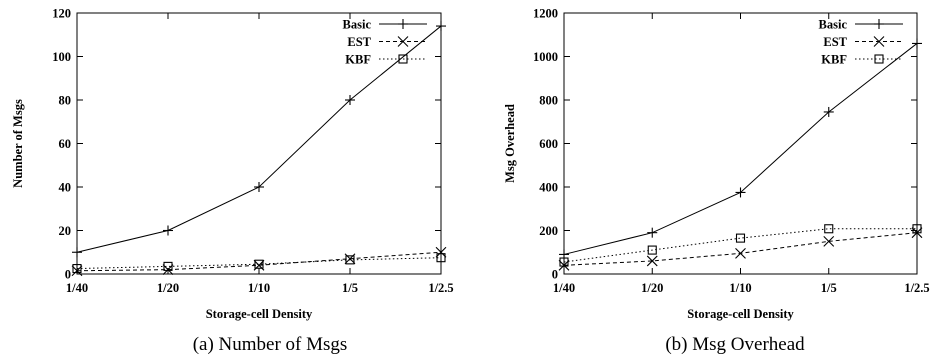 The image size is (933, 360). What do you see at coordinates (735, 344) in the screenshot?
I see `figure-caption: (b) Msg Overhead` at bounding box center [735, 344].